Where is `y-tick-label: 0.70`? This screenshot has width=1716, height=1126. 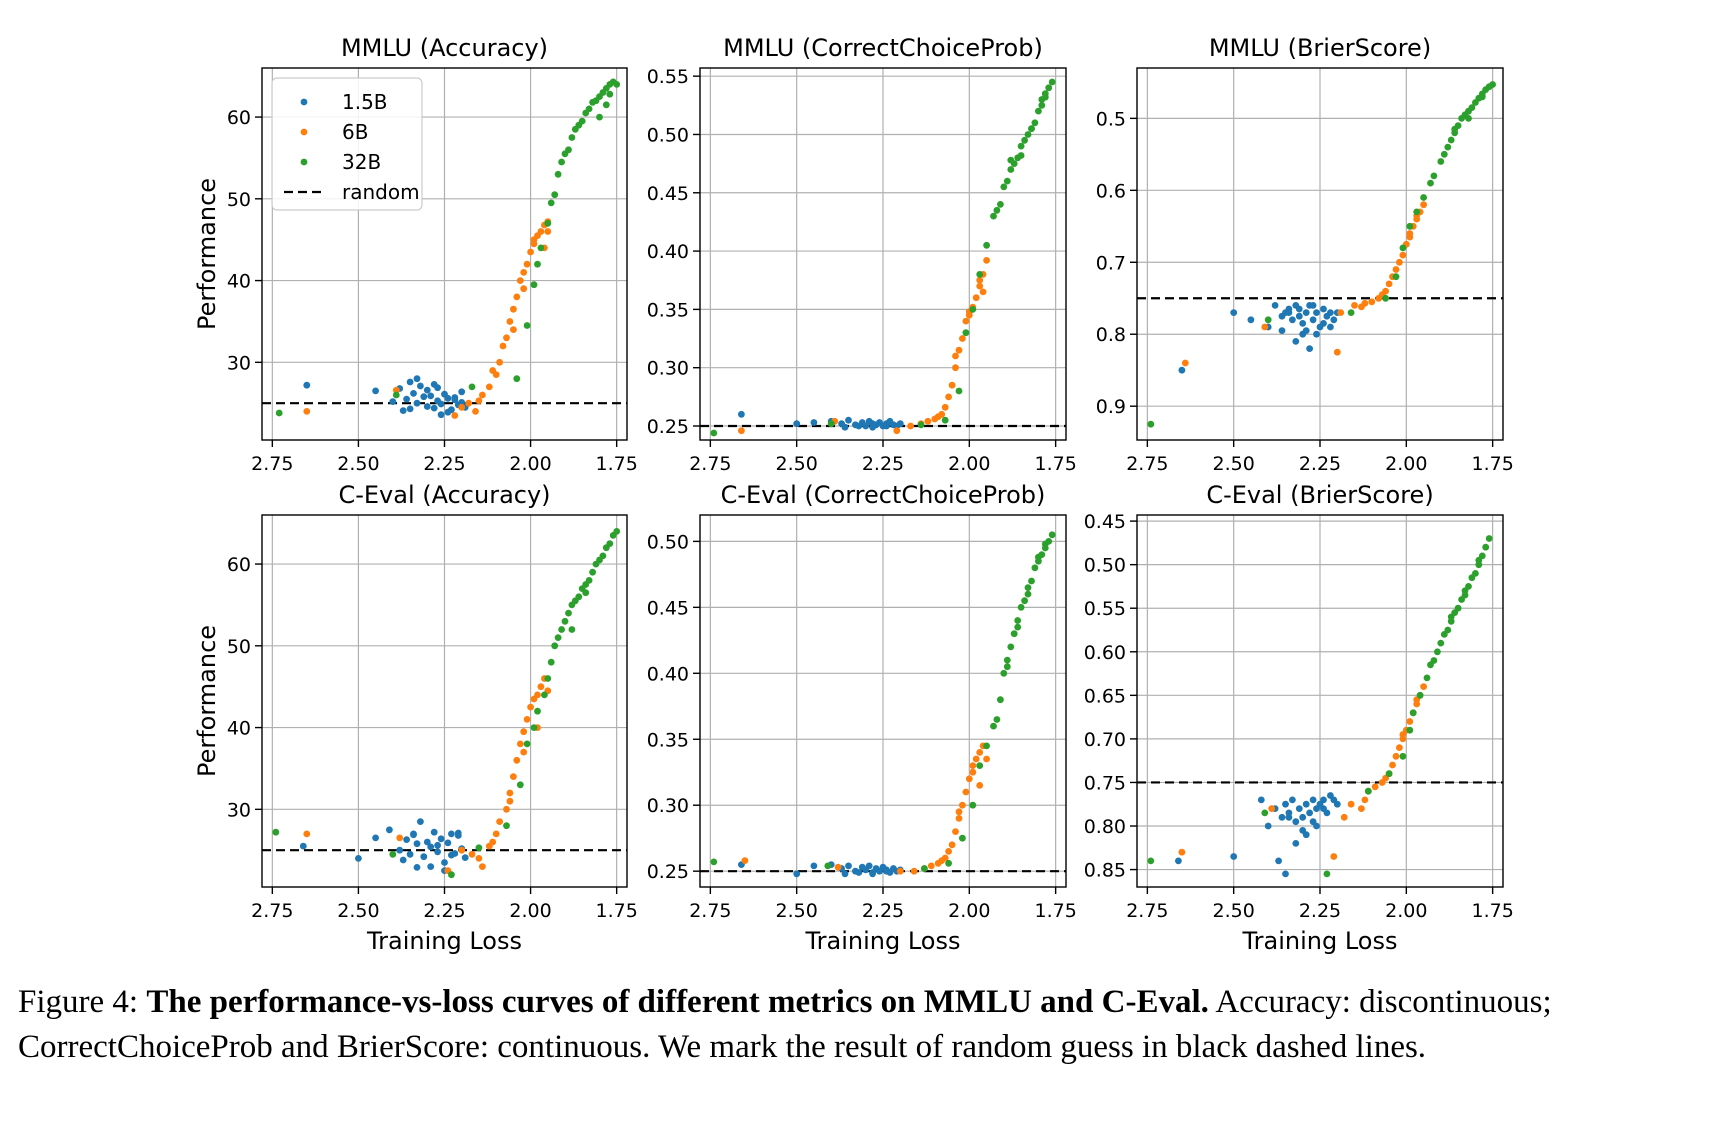
y-tick-label: 0.70 is located at coordinates (1105, 740).